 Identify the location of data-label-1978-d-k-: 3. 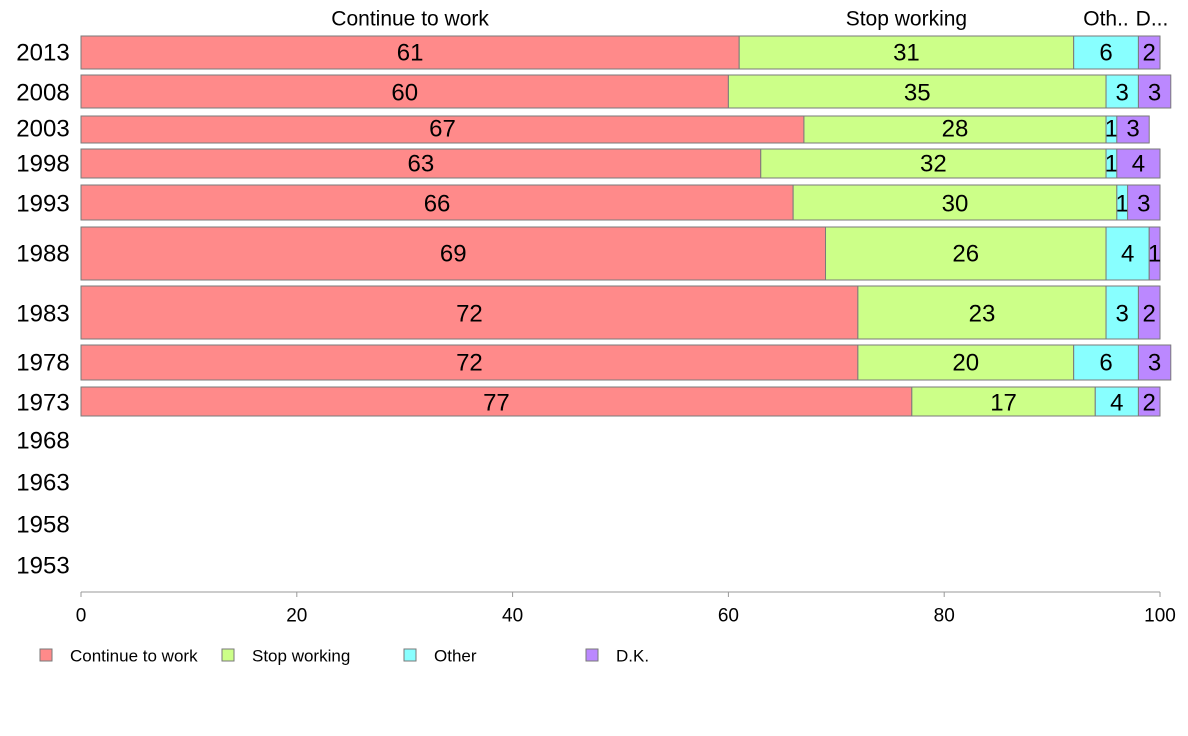
(1154, 363).